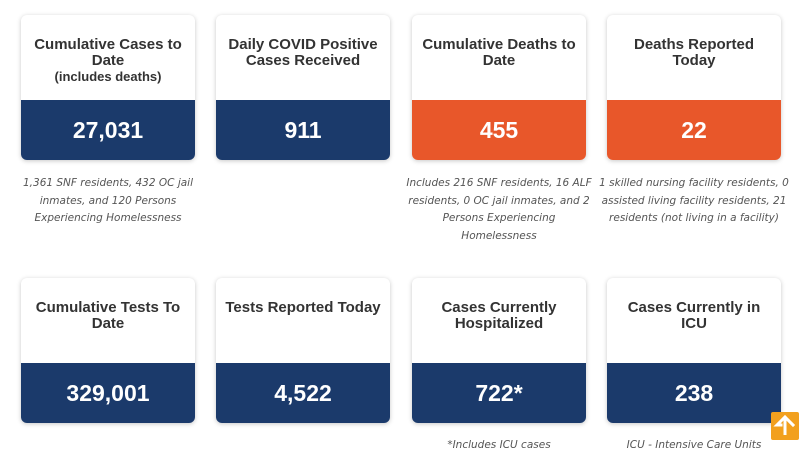 The image size is (800, 455). I want to click on card-hospitalized: Cases Currently Hospitalized 722*, so click(499, 350).